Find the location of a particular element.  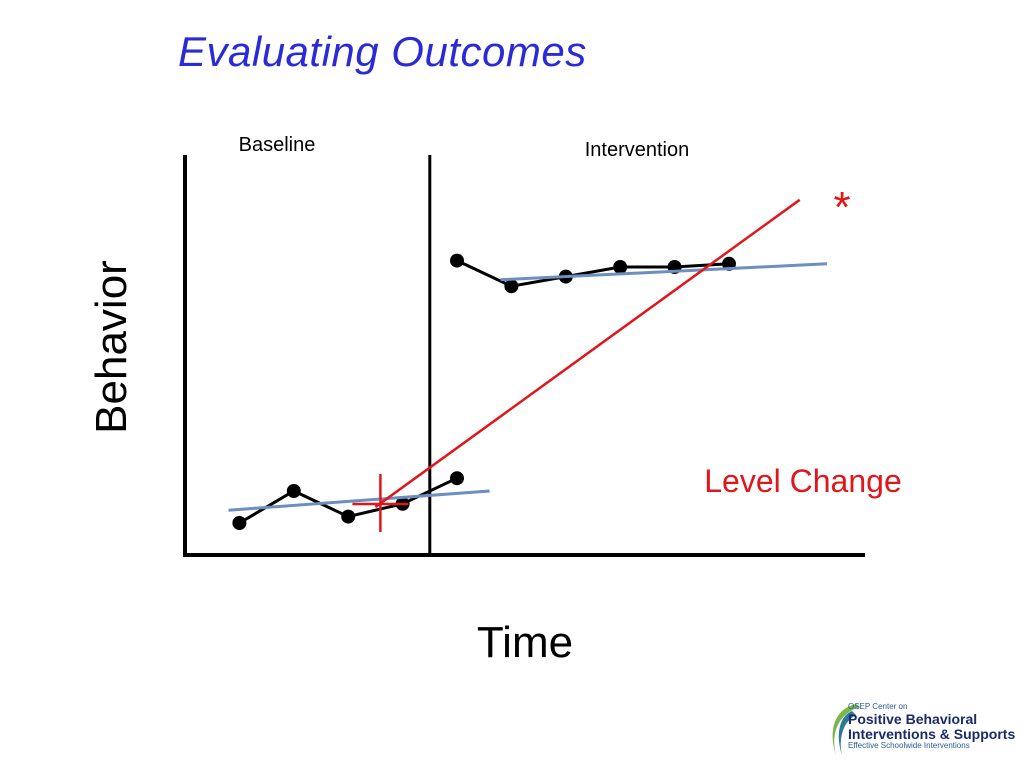

slide-title: Evaluating Outcomes is located at coordinates (382, 51).